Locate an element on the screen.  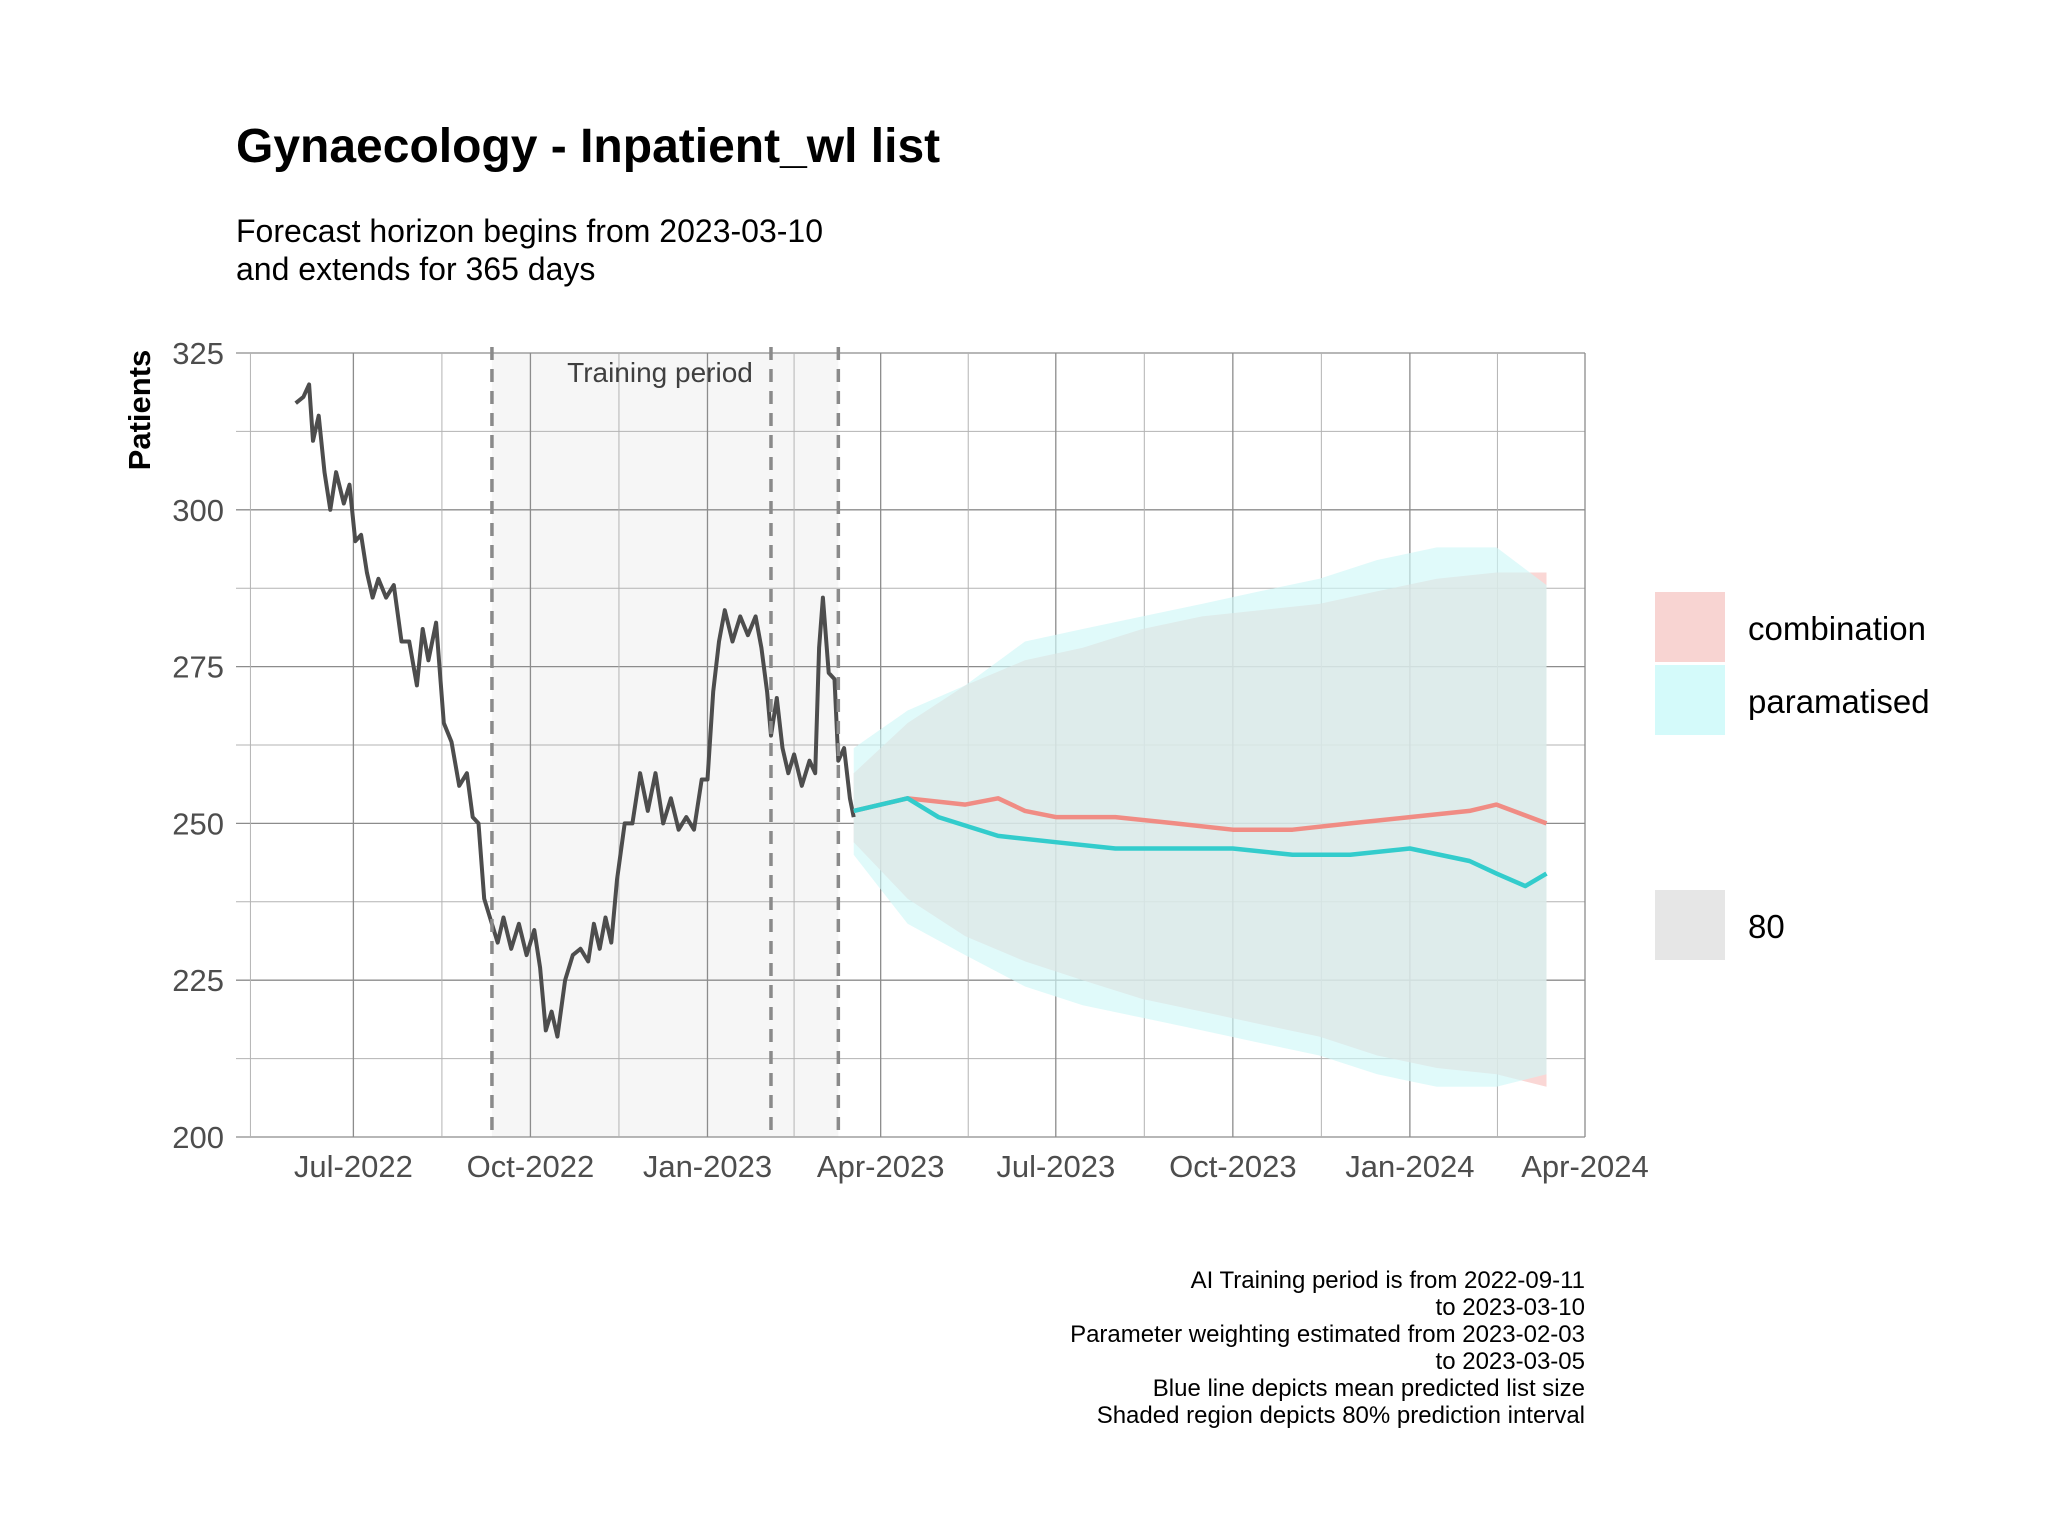
legend-key-combination is located at coordinates (1690, 627).